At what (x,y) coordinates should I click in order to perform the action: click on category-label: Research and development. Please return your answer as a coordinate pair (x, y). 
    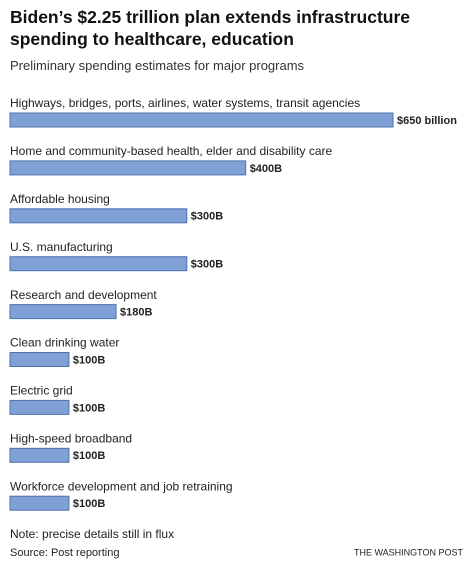
    Looking at the image, I should click on (83, 295).